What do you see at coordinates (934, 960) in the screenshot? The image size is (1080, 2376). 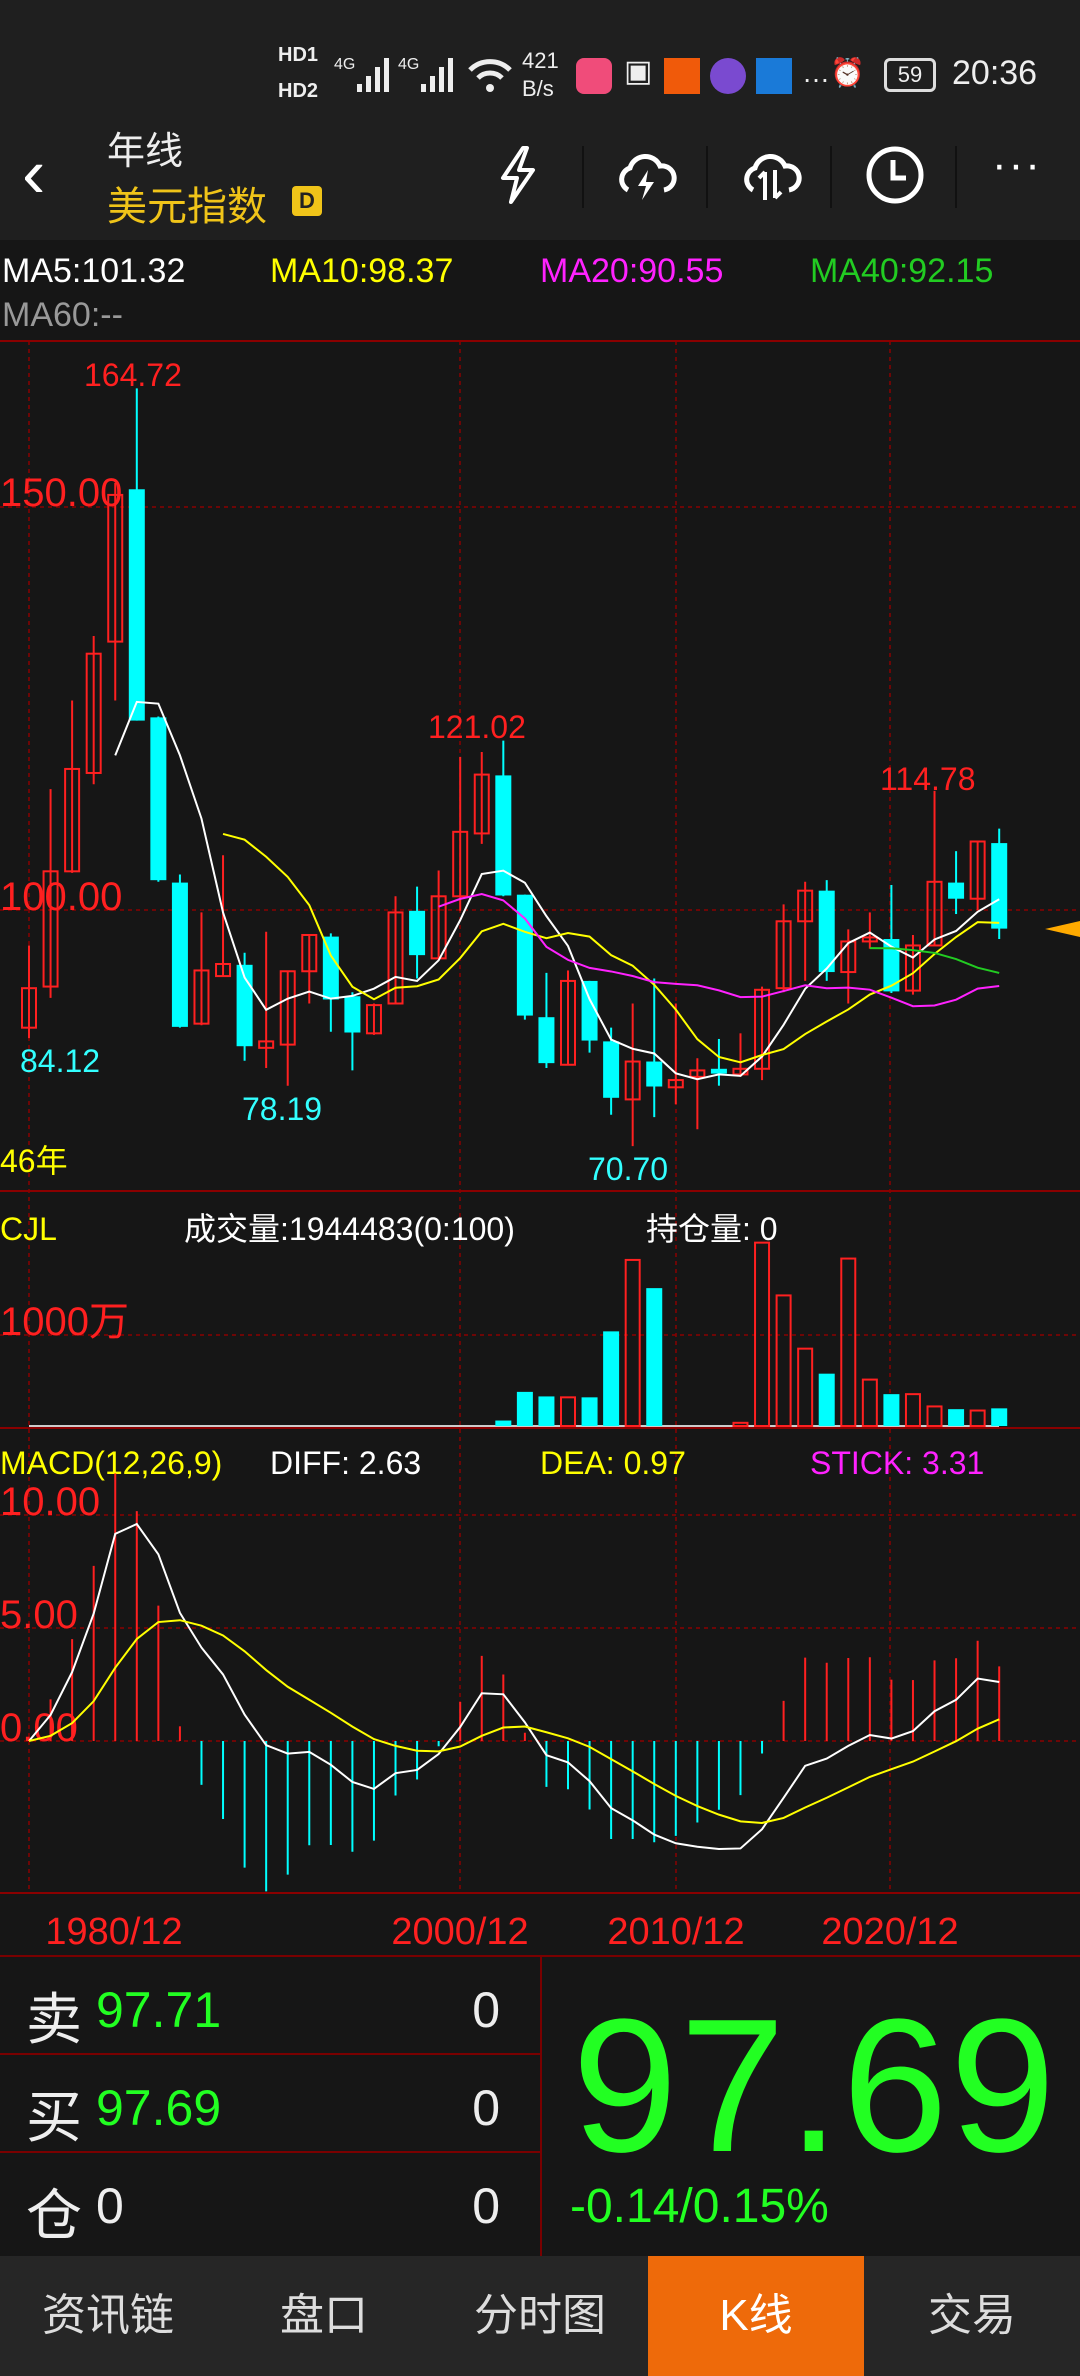 I see `ma40-line` at bounding box center [934, 960].